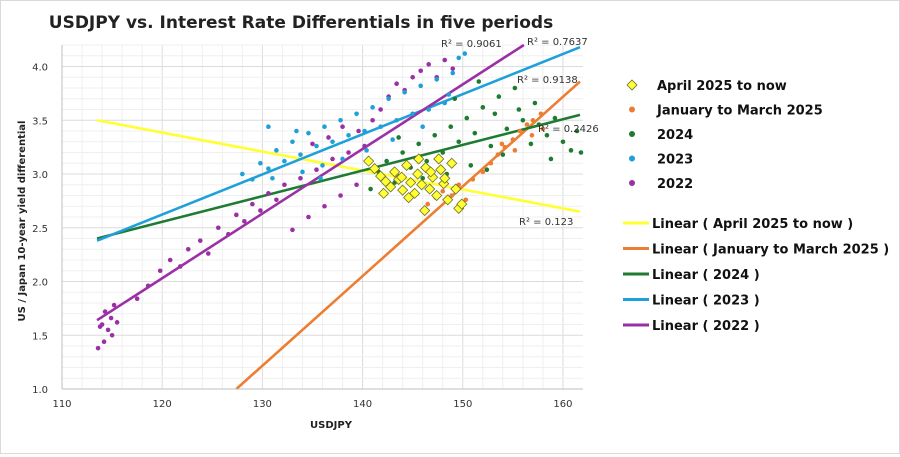  I want to click on x-tick-label: 120, so click(162, 404).